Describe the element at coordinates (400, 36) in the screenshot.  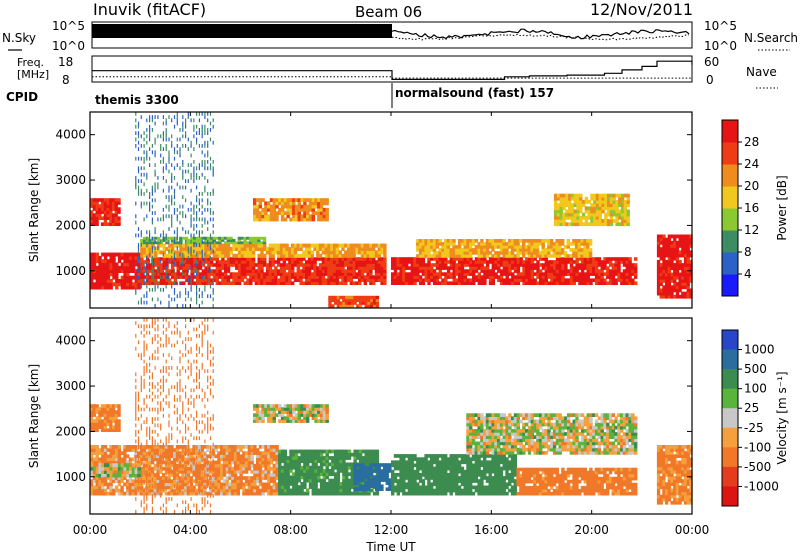
I see `noise-panel: N.Sky 10^5 10^0 10^5 10^0 N.Search` at that location.